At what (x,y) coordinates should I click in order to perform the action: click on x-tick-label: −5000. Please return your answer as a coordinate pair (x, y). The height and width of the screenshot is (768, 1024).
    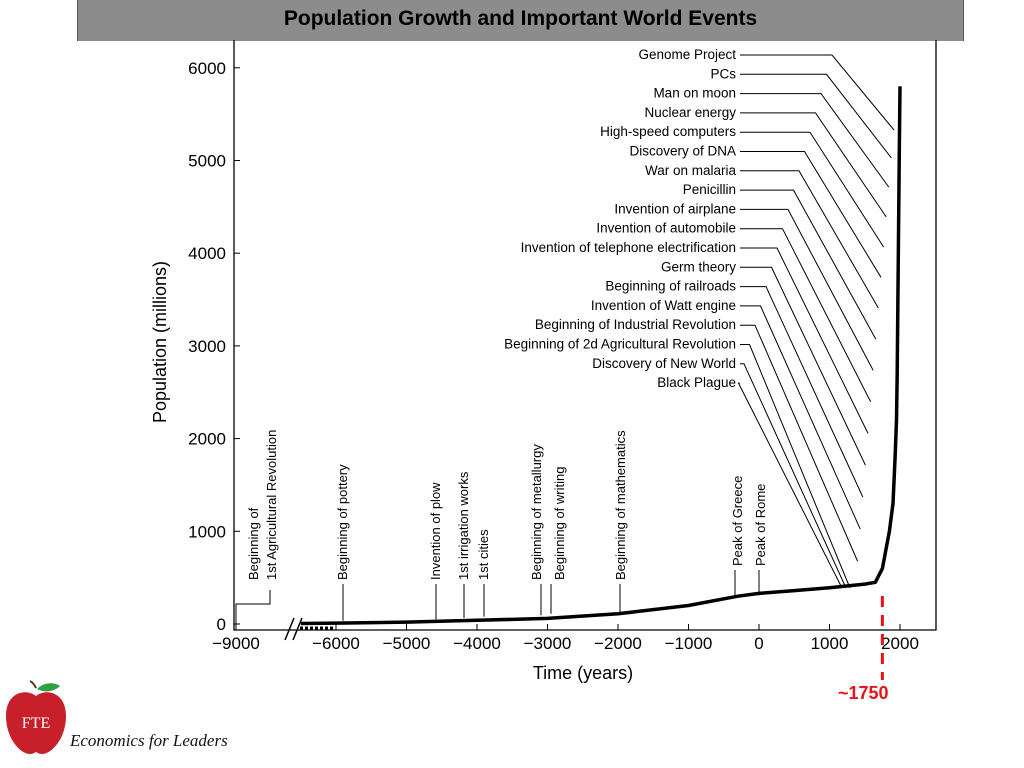
    Looking at the image, I should click on (407, 643).